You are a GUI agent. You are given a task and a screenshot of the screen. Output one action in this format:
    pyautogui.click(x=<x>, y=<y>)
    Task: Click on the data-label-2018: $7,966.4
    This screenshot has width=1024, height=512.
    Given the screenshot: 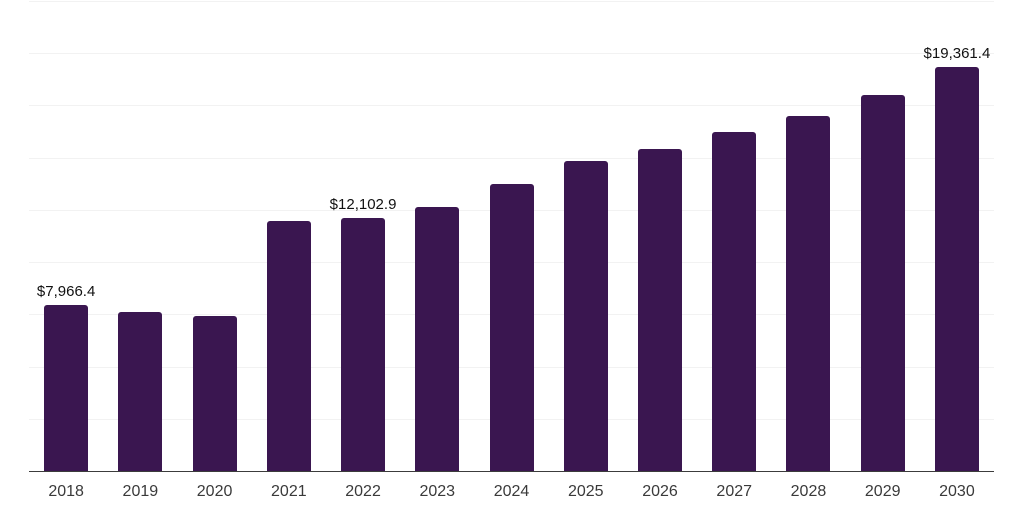 What is the action you would take?
    pyautogui.click(x=66, y=291)
    